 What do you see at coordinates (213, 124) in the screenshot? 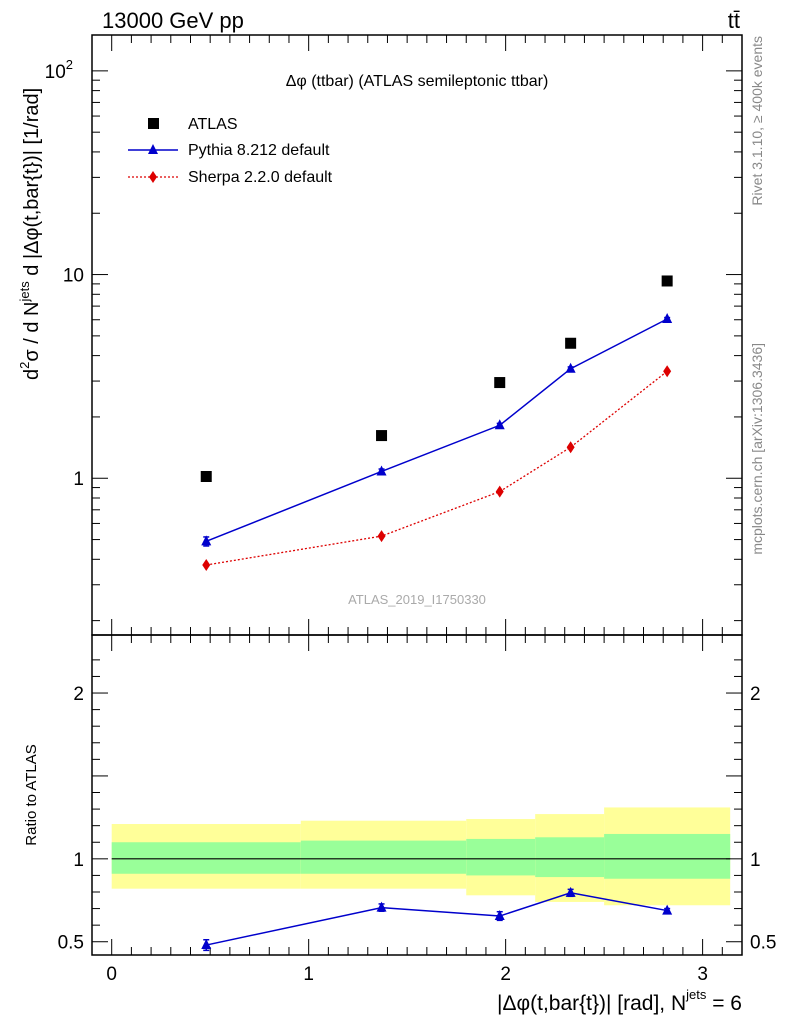
I see `legend-atlas-label: ATLAS` at bounding box center [213, 124].